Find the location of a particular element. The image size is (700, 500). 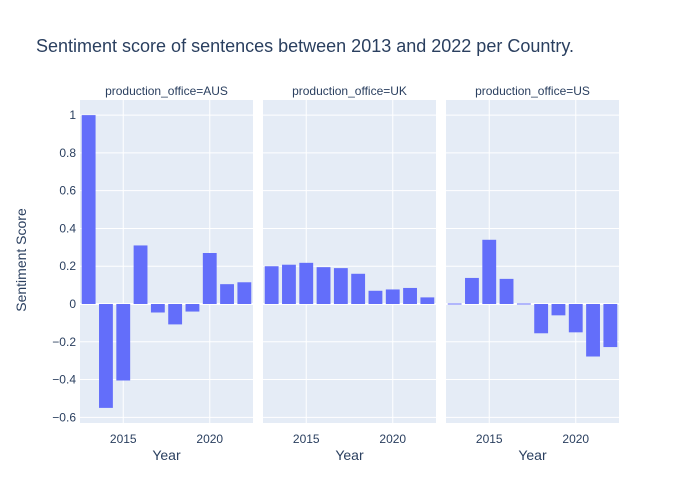

y-tick-label: 0.4 is located at coordinates (67, 228).